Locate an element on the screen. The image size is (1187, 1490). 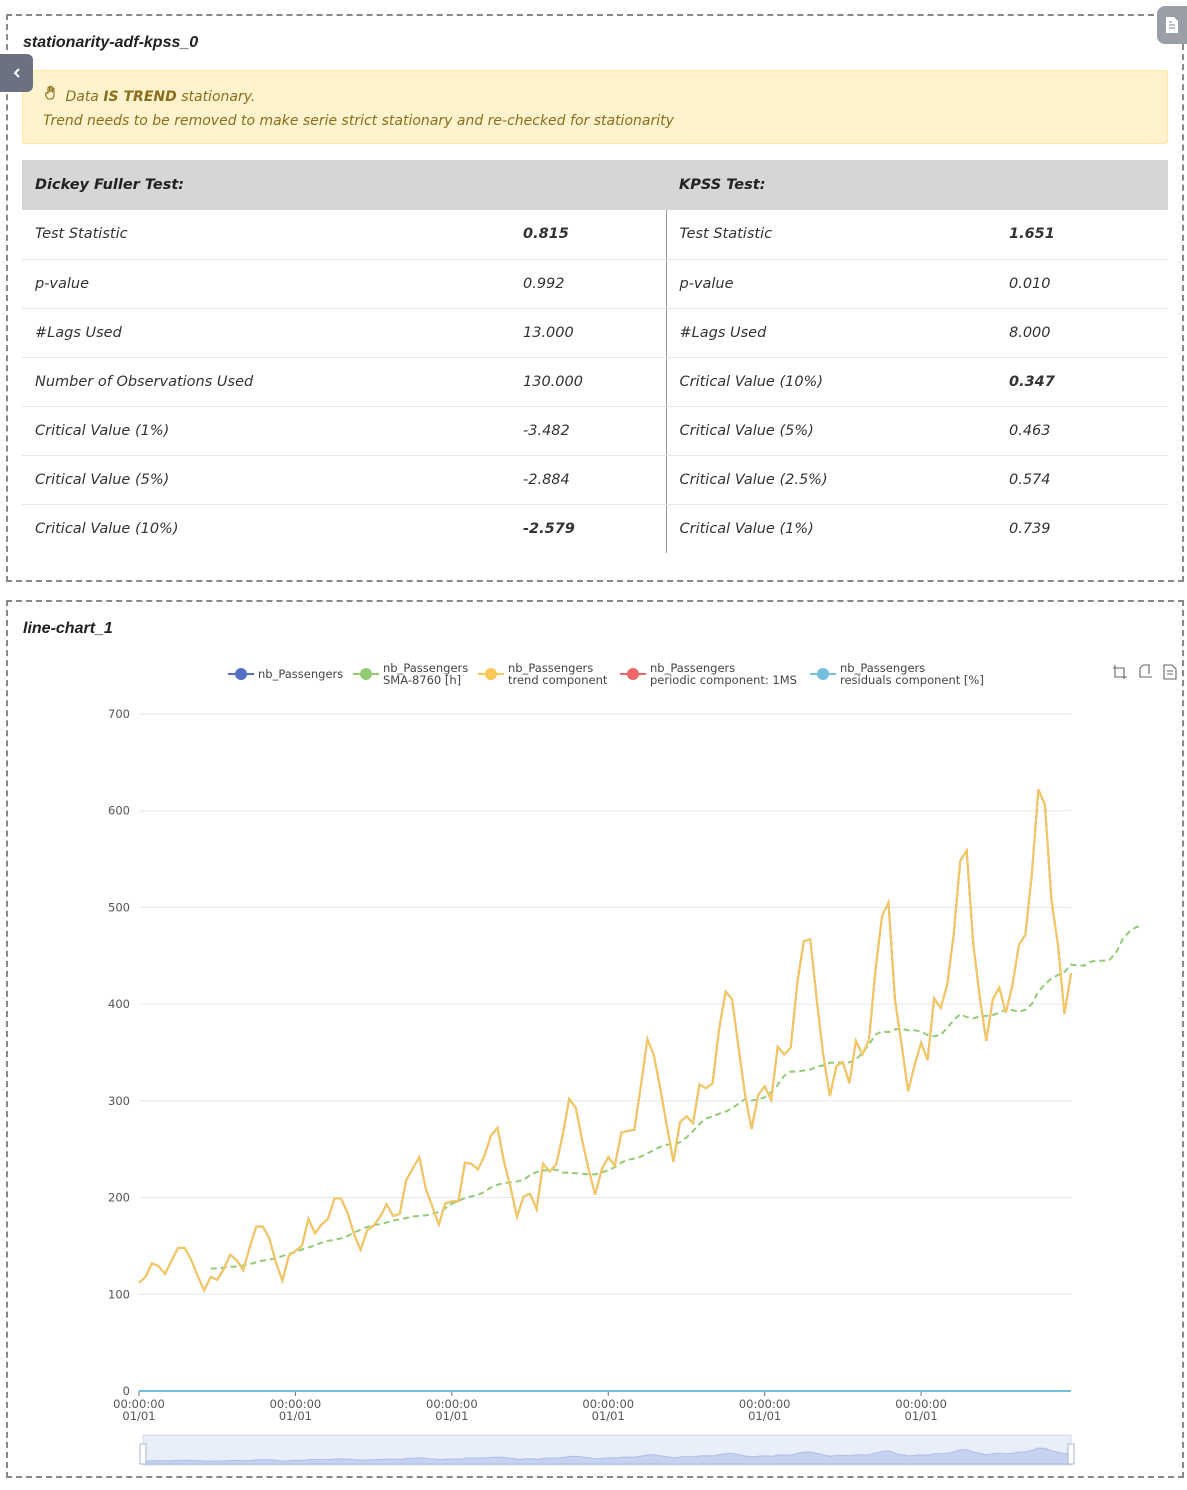
document-button is located at coordinates (1172, 25).